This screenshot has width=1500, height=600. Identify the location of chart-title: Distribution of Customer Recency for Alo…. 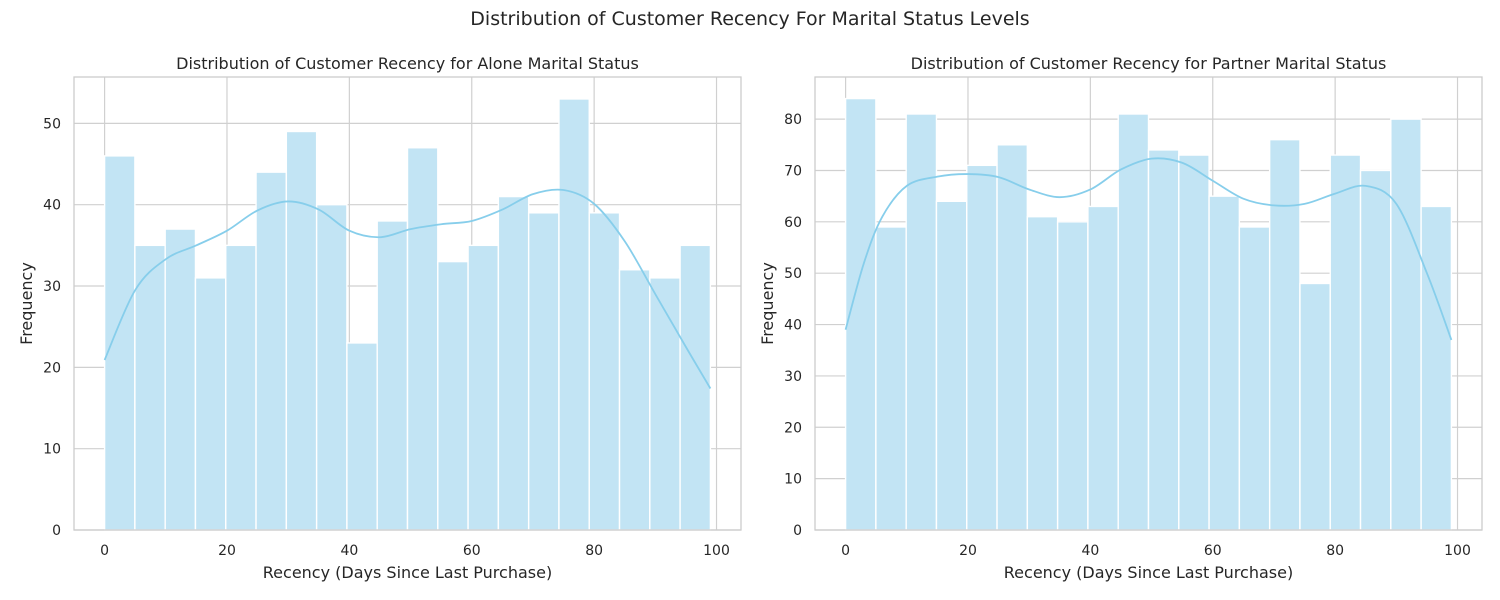
(407, 63).